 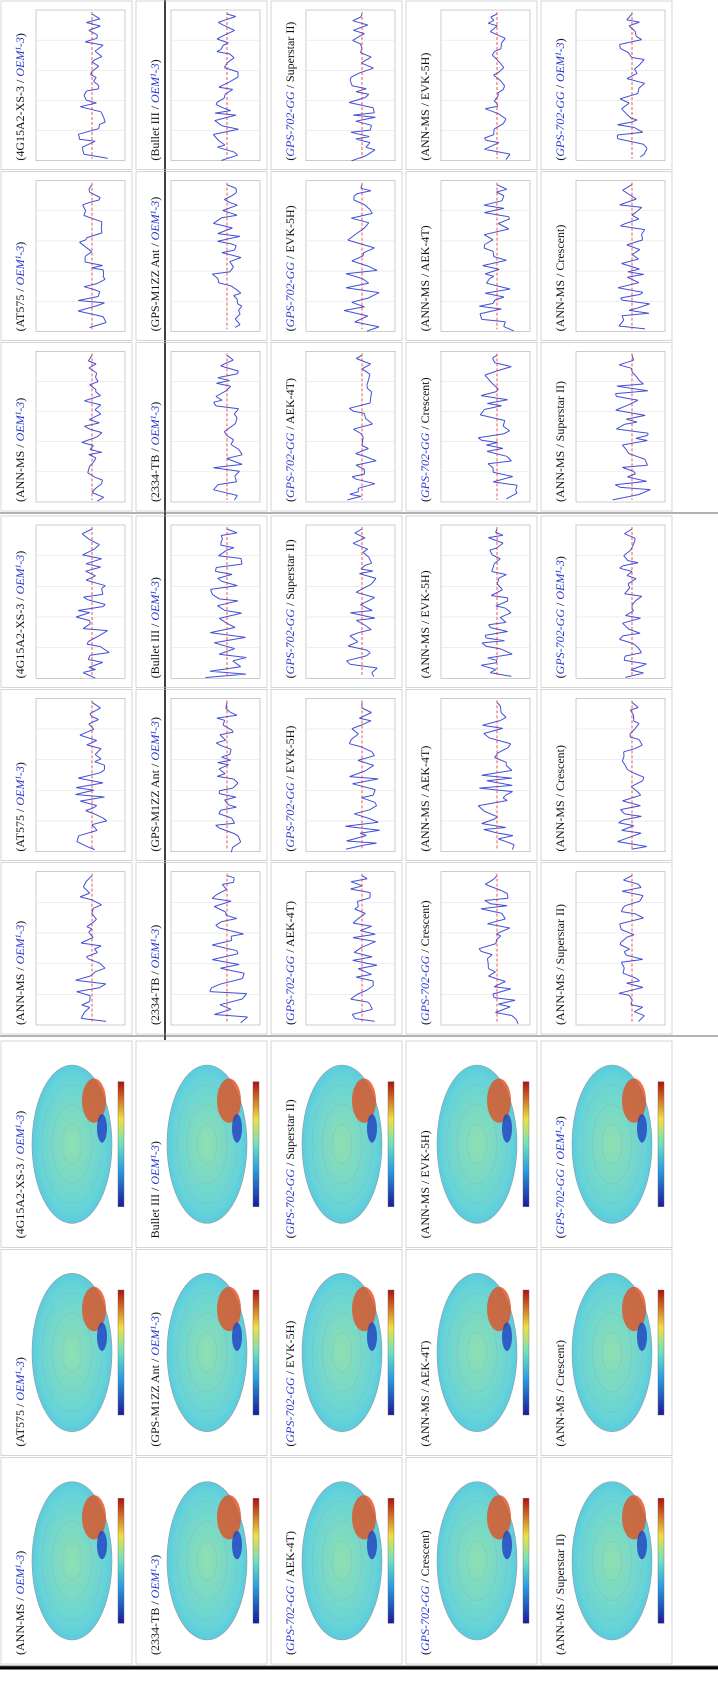 What do you see at coordinates (201, 775) in the screenshot?
I see `figure-panel: (GPS-M1ZZ Ant / OEM¹-3)` at bounding box center [201, 775].